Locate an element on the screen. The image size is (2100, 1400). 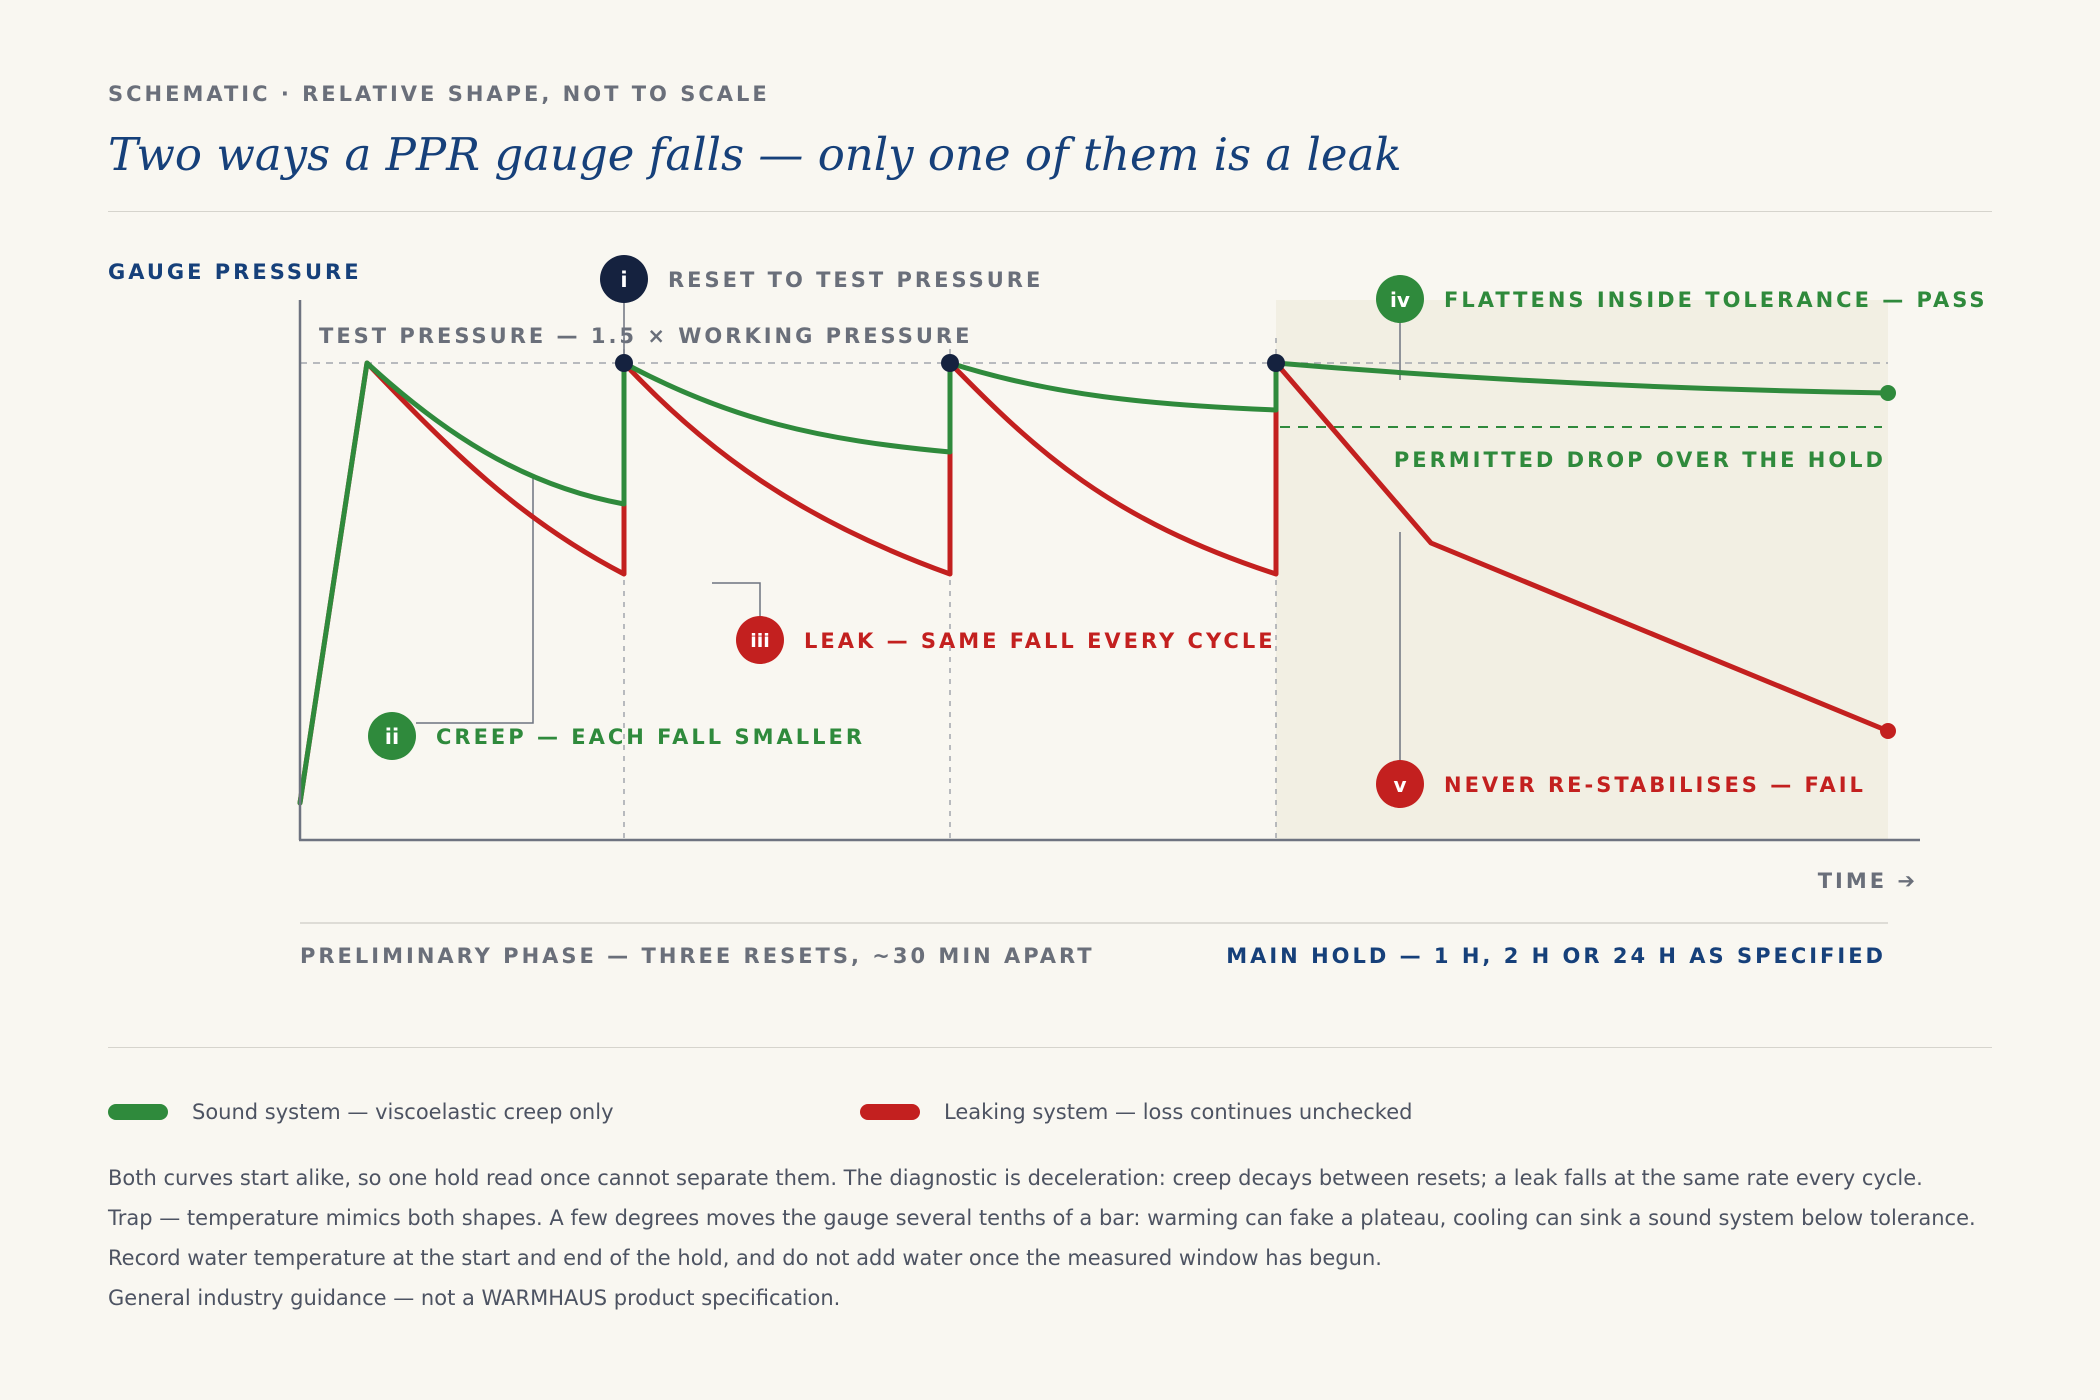
top-divider is located at coordinates (1050, 211).